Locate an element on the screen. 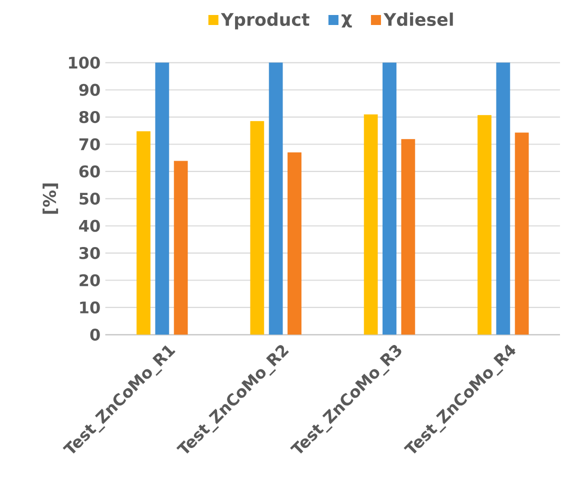 Image resolution: width=564 pixels, height=483 pixels. y-tick-label: 20 is located at coordinates (90, 280).